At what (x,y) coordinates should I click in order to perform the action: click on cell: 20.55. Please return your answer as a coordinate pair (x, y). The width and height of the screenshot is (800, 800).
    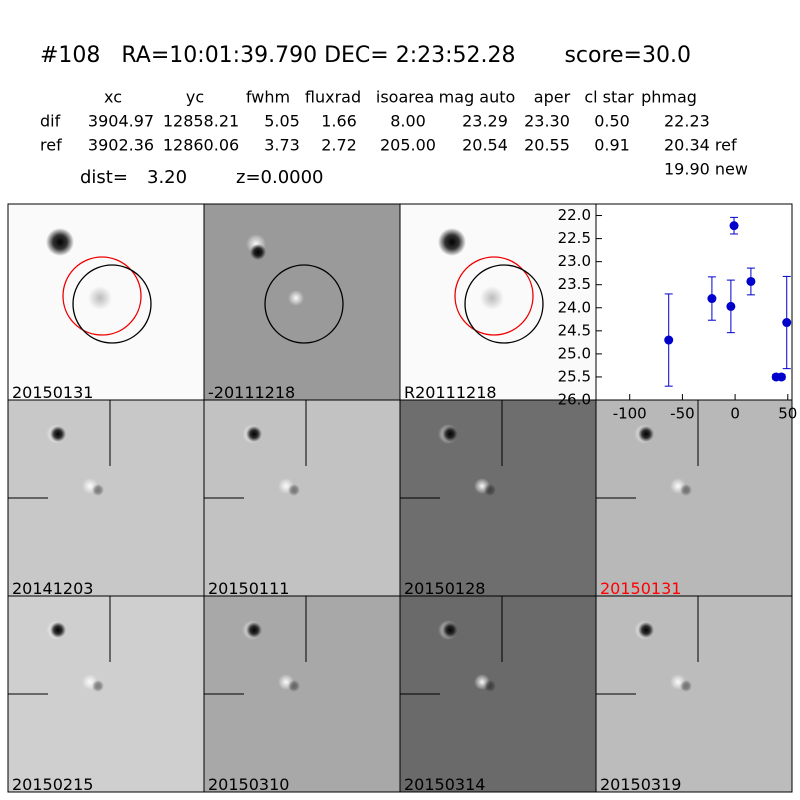
    Looking at the image, I should click on (547, 145).